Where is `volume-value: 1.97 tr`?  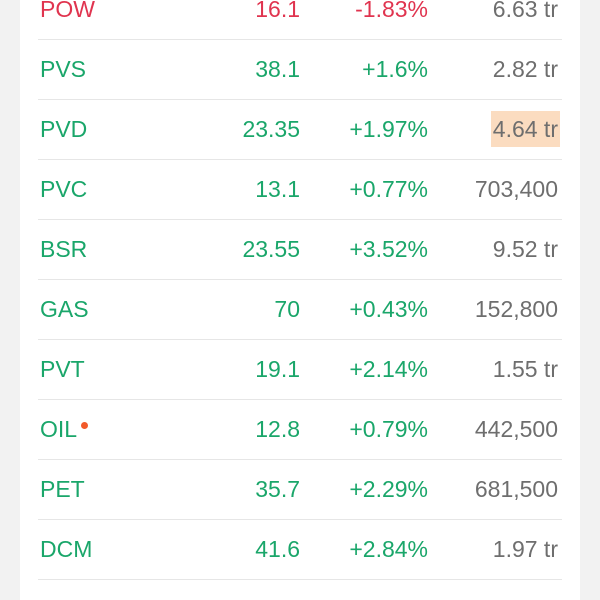
volume-value: 1.97 tr is located at coordinates (525, 549).